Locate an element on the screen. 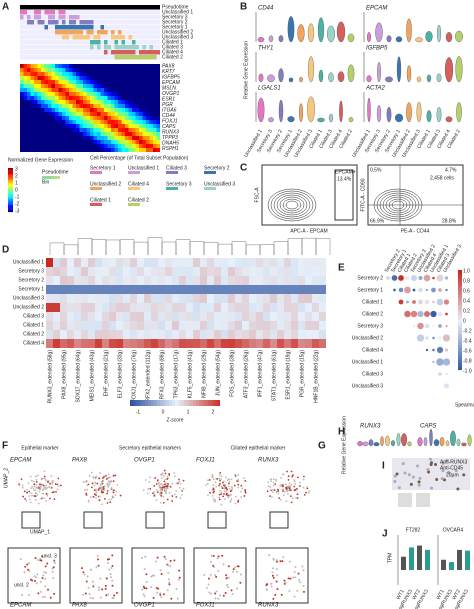 The height and width of the screenshot is (609, 474). gene-label: MSLN is located at coordinates (169, 88).